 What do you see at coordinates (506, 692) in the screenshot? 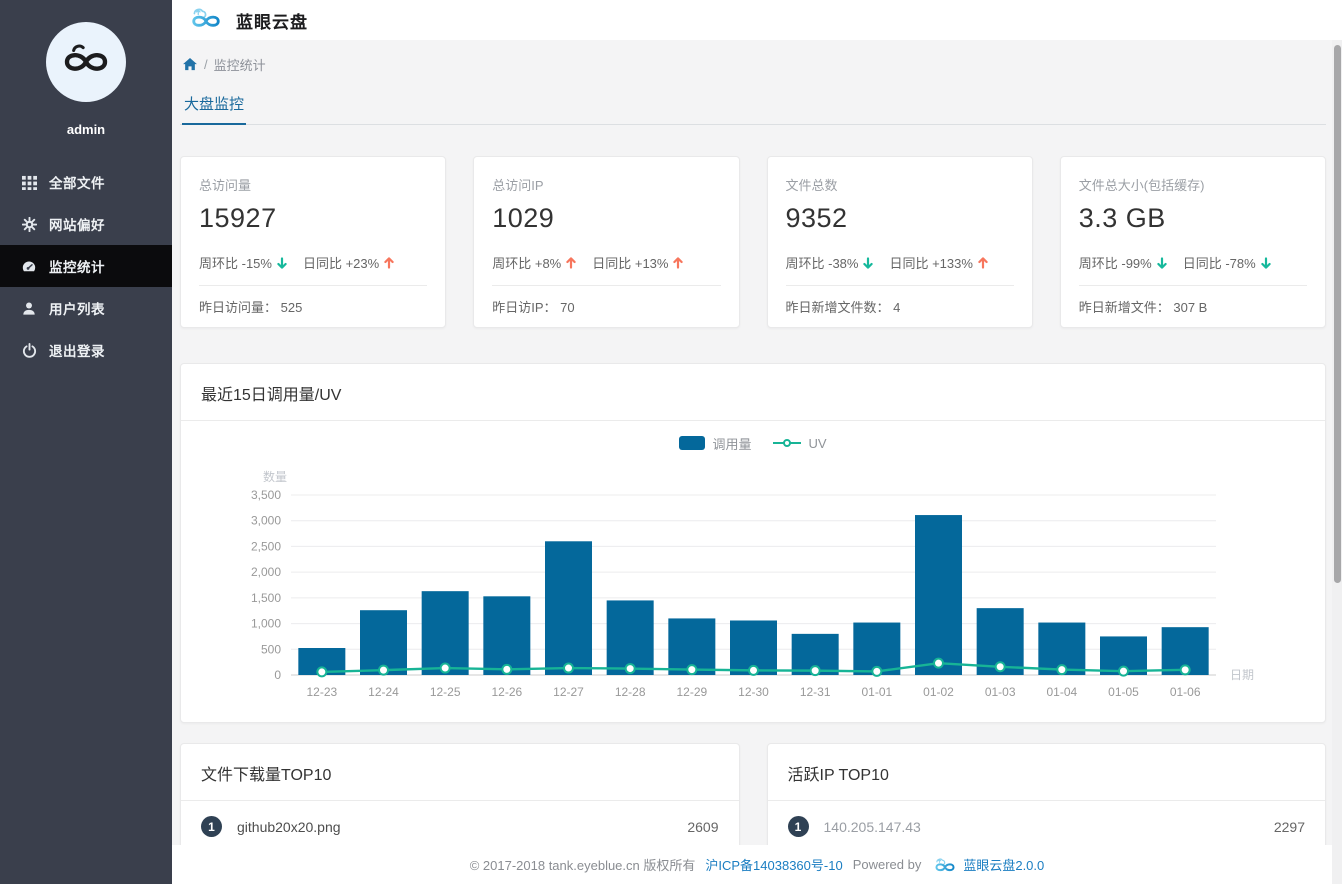
I see `svg-text: 12-26` at bounding box center [506, 692].